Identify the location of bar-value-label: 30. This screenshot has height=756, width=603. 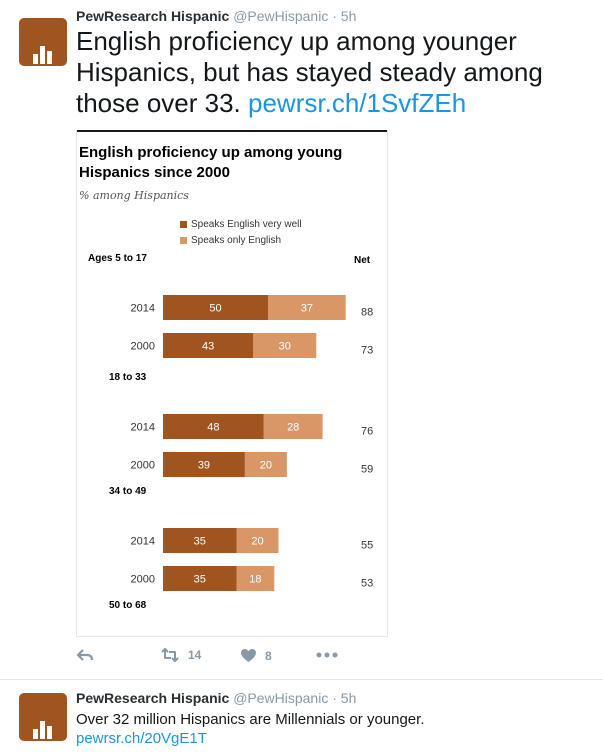
(285, 347).